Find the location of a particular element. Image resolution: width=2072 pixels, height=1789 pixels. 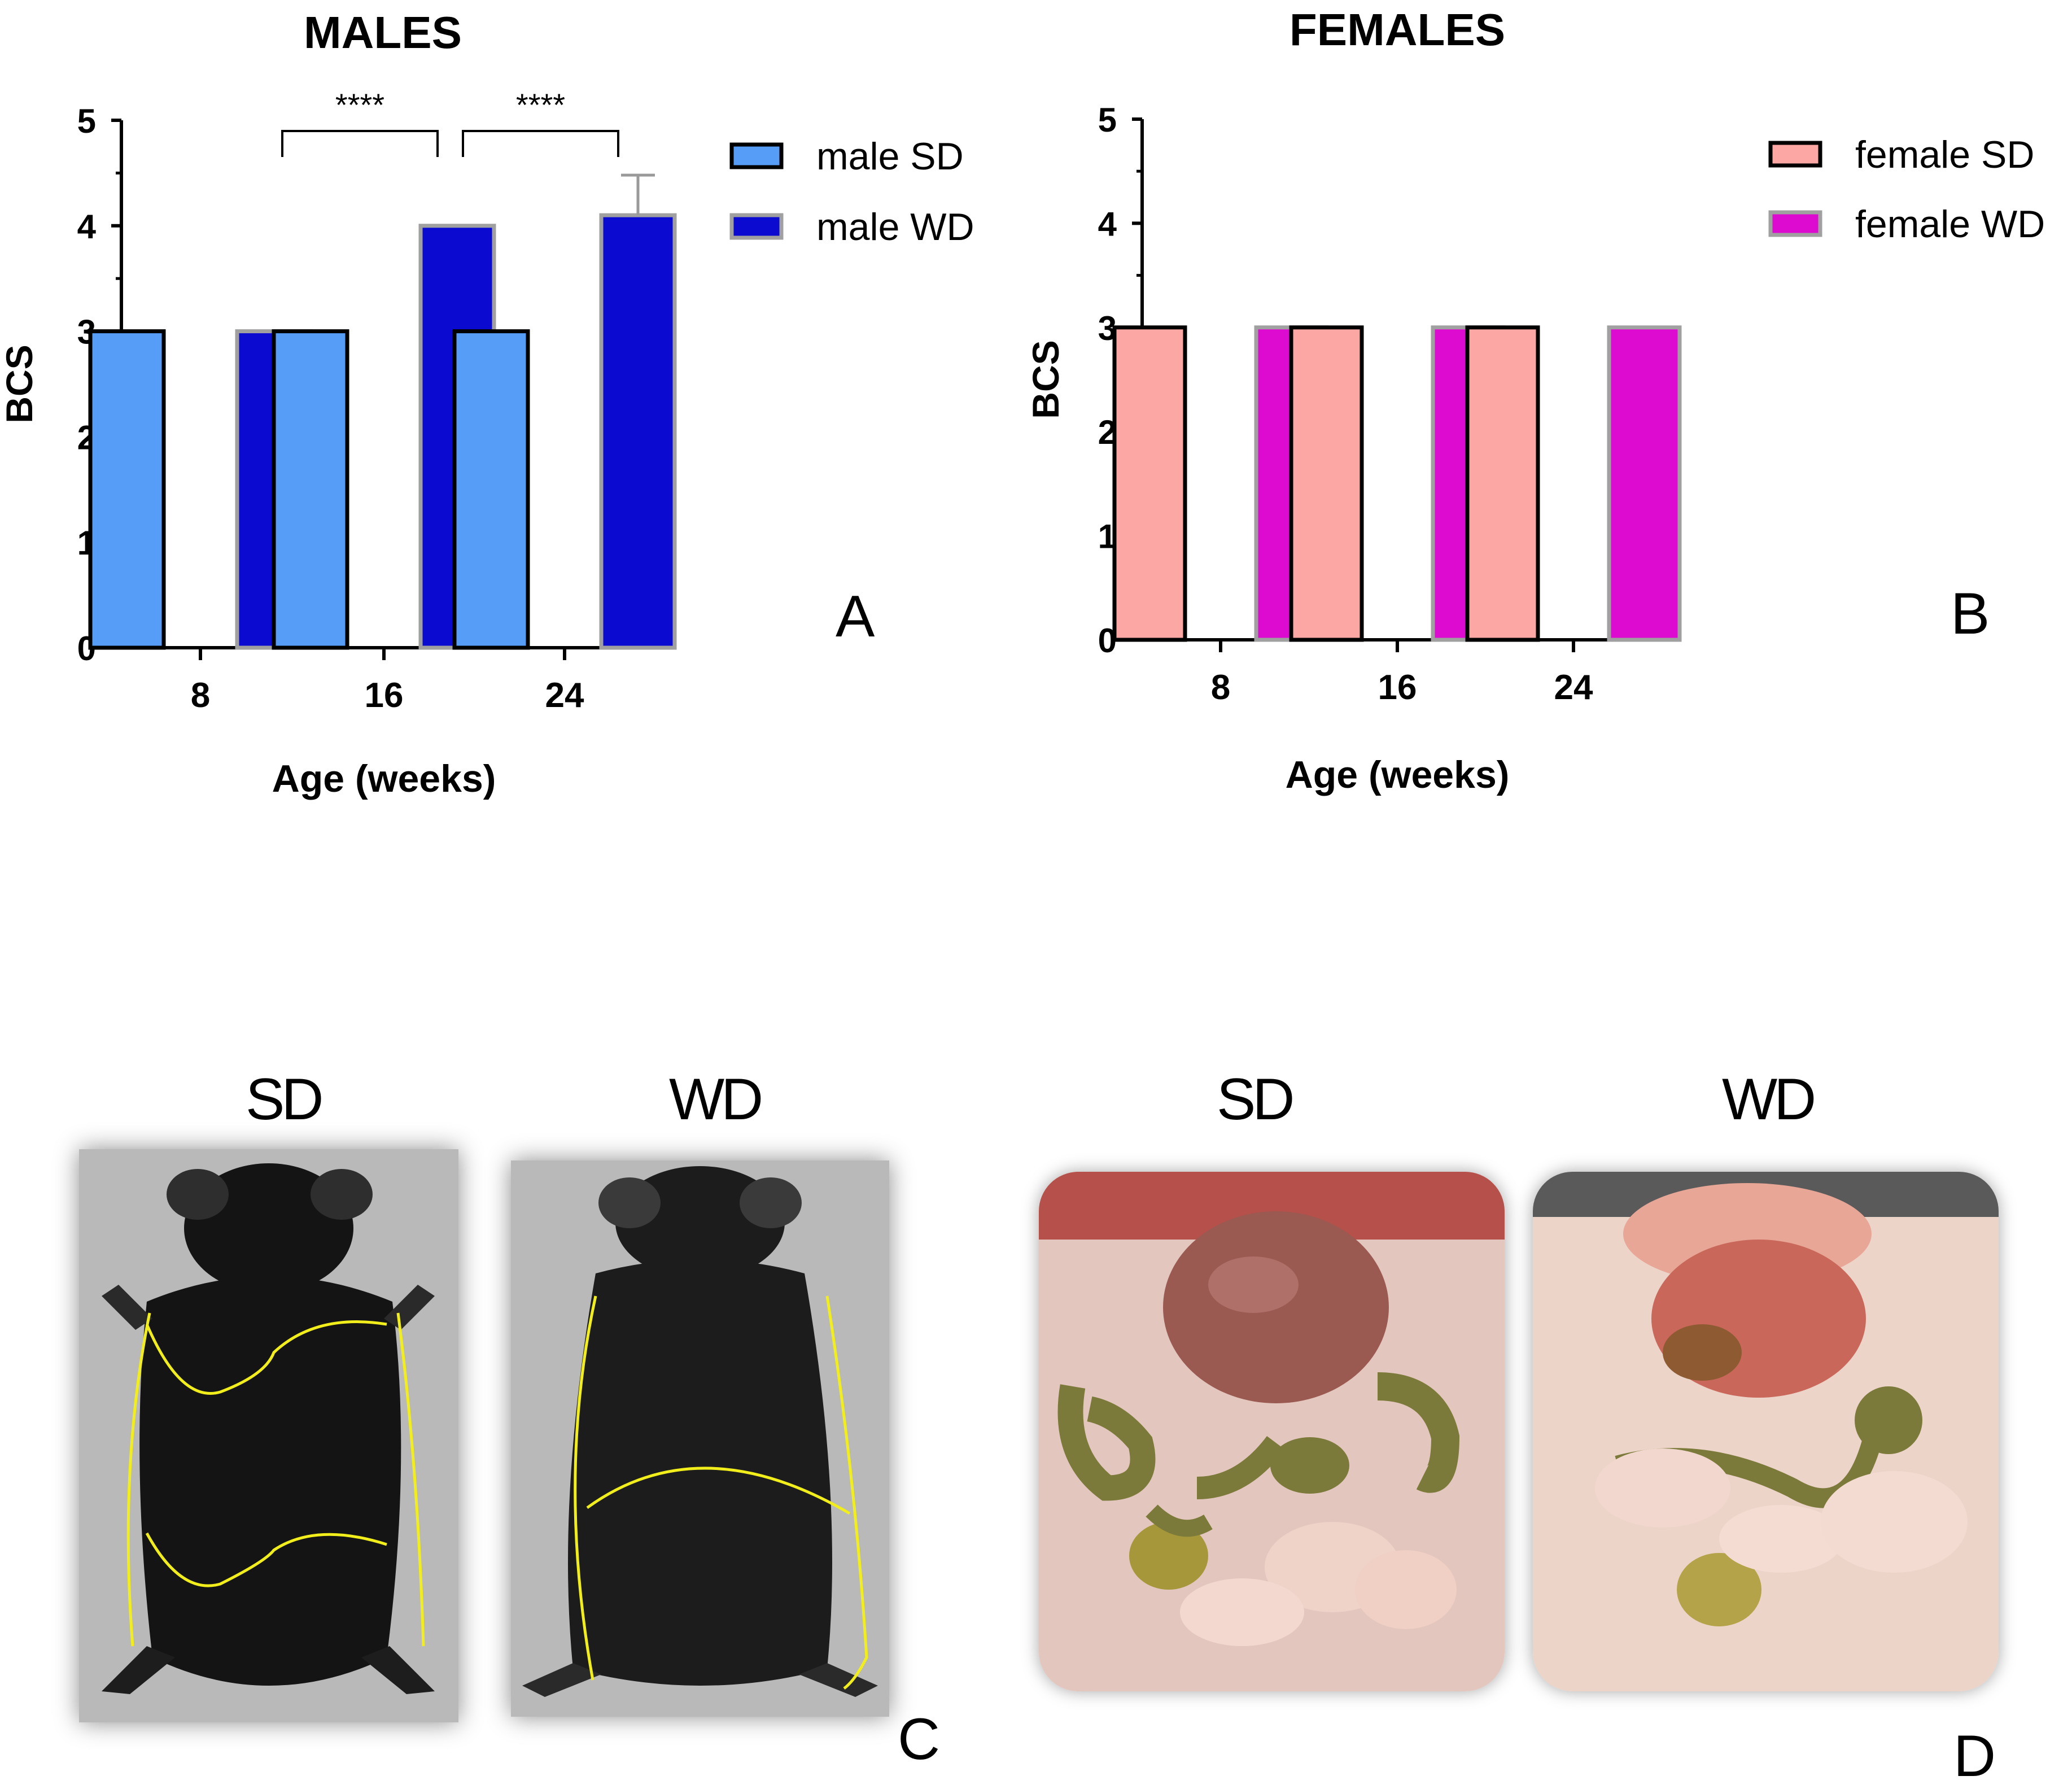

panel-label-c: C is located at coordinates (920, 1739).